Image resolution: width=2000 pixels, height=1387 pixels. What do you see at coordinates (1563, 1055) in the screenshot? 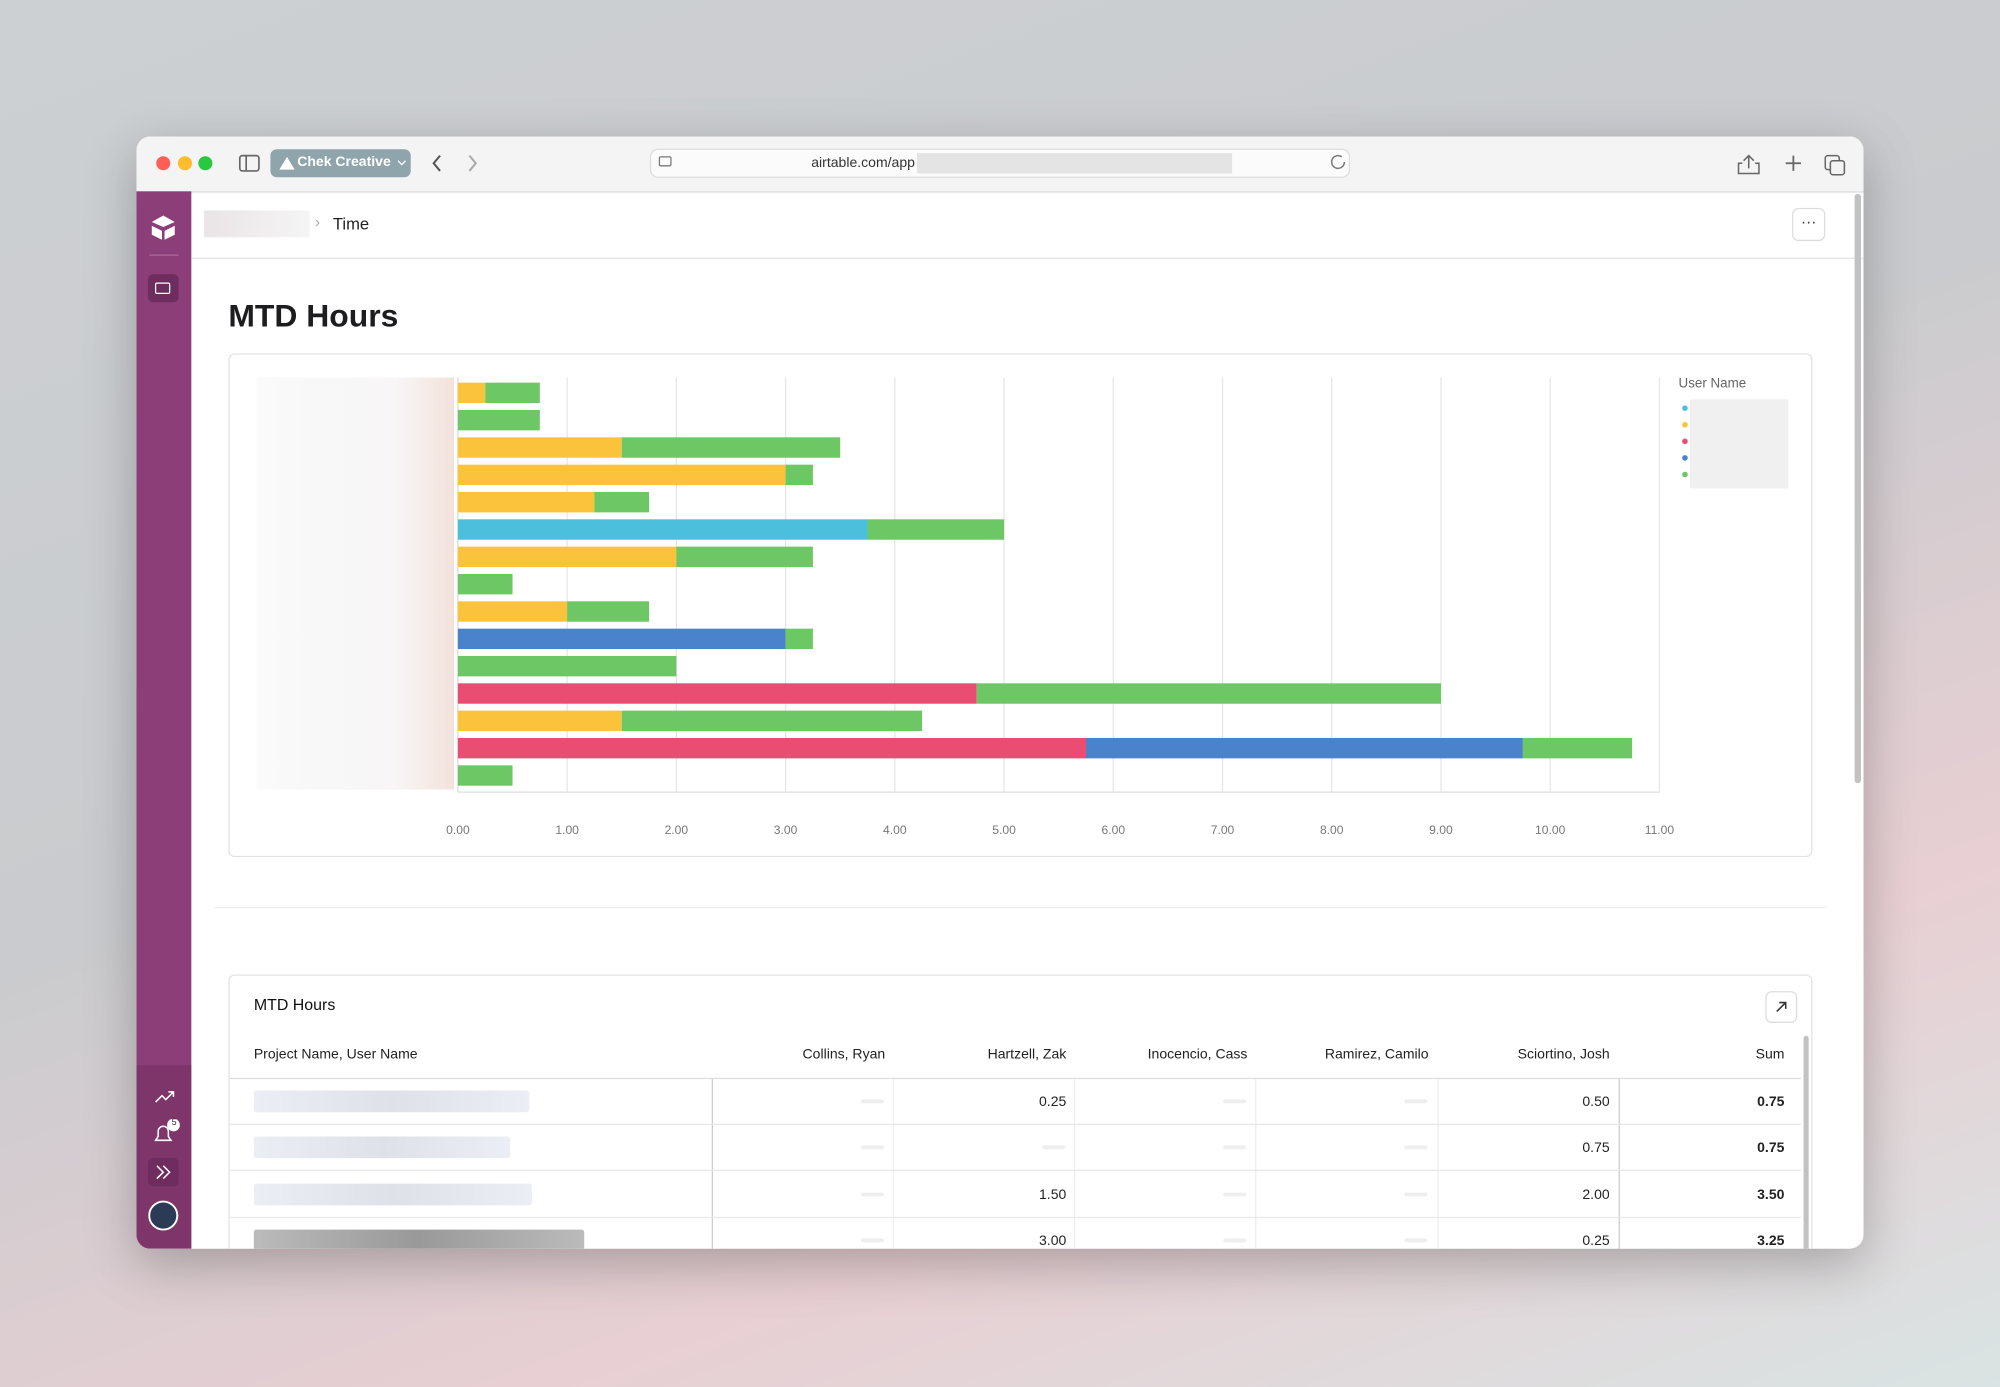
I see `column-header: Sciortino, Josh` at bounding box center [1563, 1055].